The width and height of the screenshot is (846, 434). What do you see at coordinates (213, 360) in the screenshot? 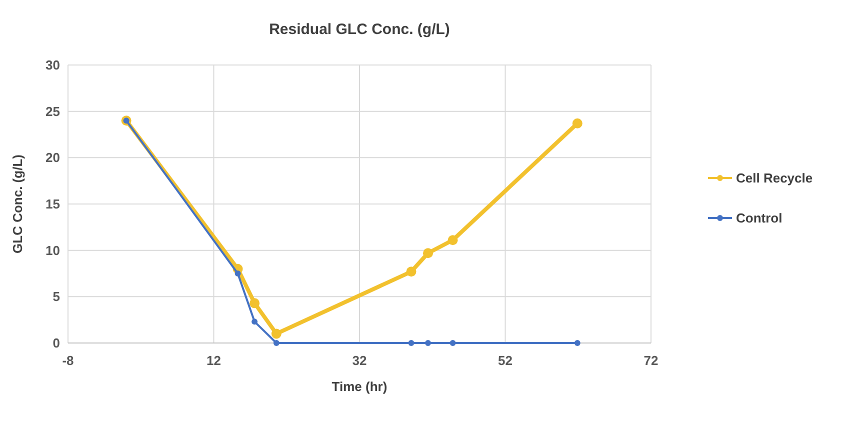
I see `x-tick-label: 12` at bounding box center [213, 360].